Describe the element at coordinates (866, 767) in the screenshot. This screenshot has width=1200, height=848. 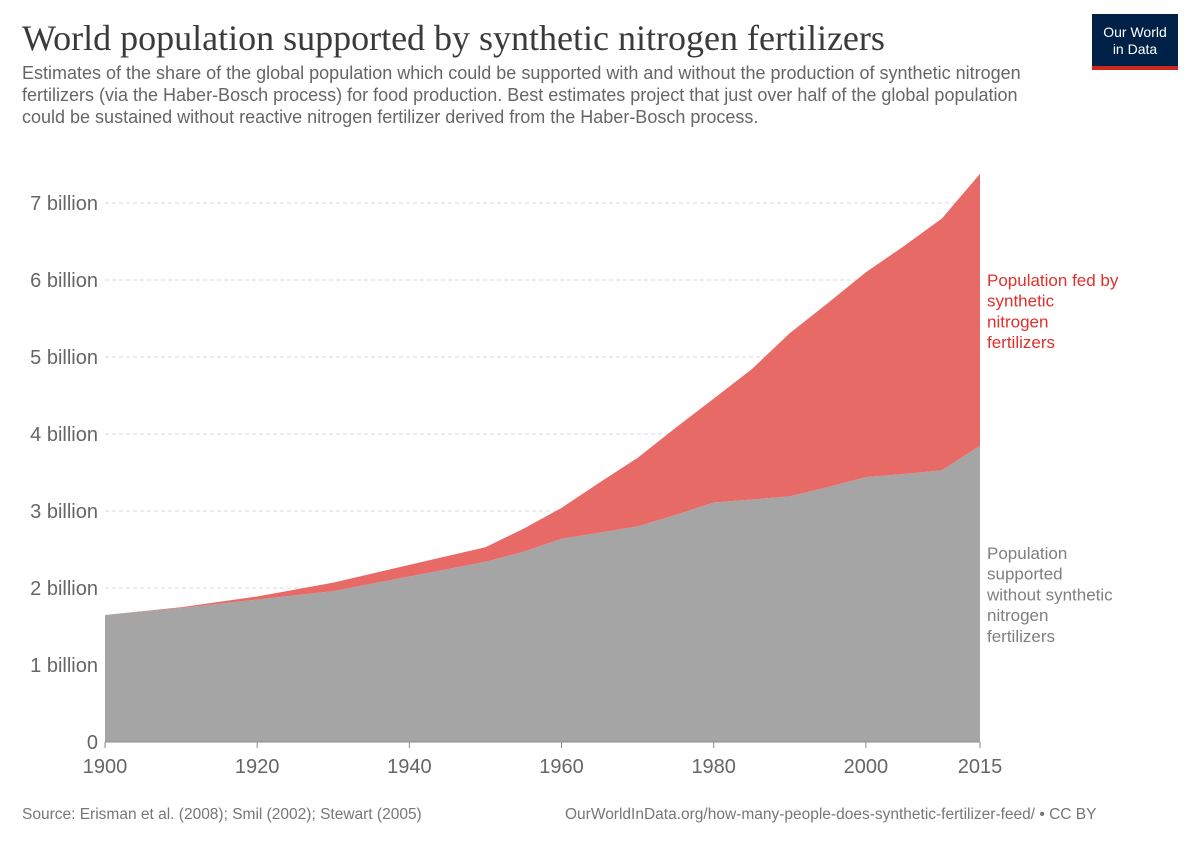
I see `x-tick-label: 2000` at that location.